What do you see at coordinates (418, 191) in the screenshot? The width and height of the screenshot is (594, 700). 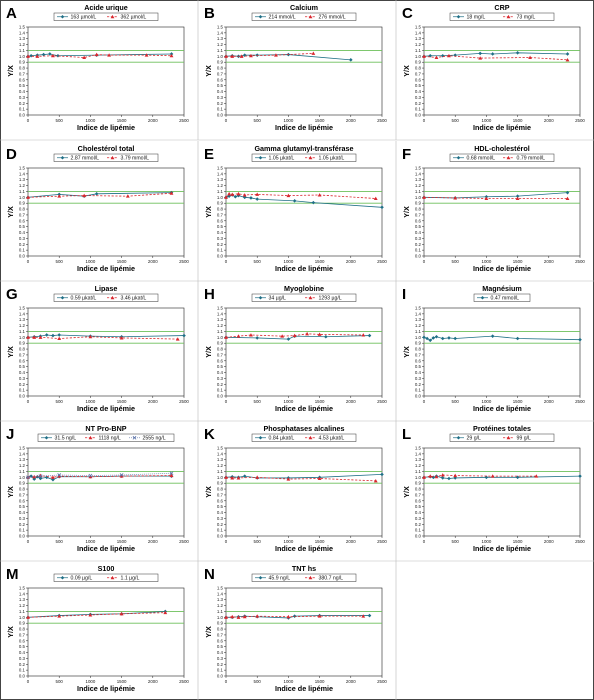 I see `y-tick-label: 1.1` at bounding box center [418, 191].